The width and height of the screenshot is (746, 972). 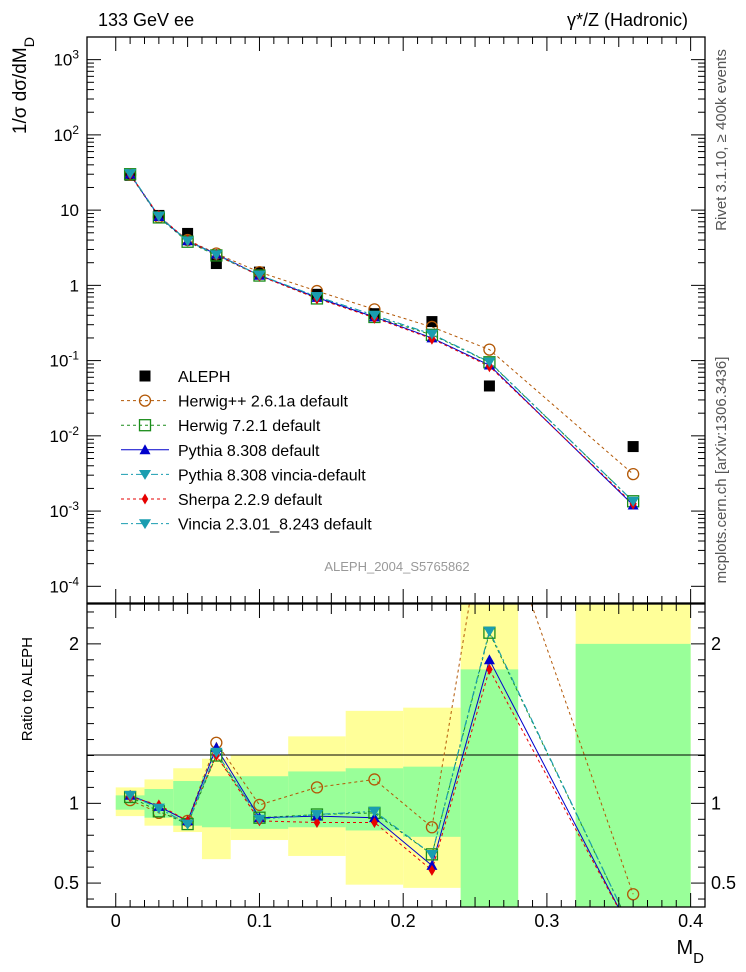 I want to click on ratio-ytick-label: 1, so click(x=74, y=803).